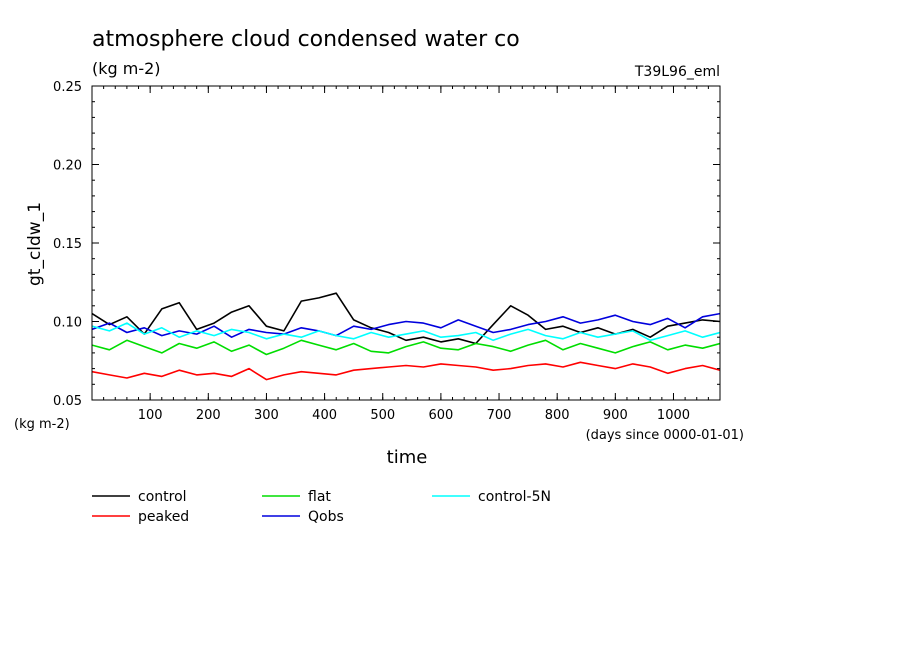 The image size is (904, 654). I want to click on series-line-qobs, so click(406, 325).